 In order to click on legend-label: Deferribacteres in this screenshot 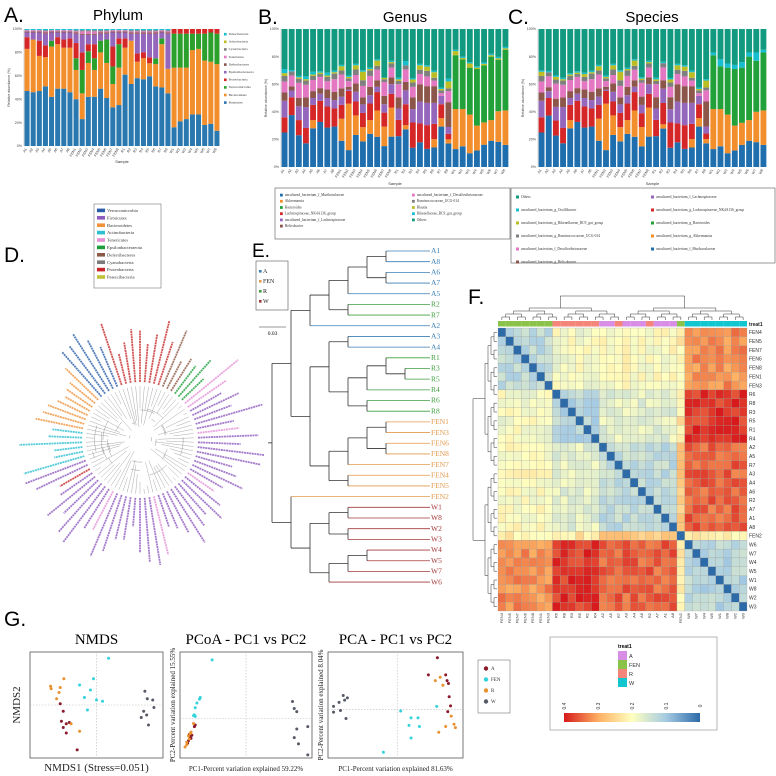, I will do `click(239, 64)`.